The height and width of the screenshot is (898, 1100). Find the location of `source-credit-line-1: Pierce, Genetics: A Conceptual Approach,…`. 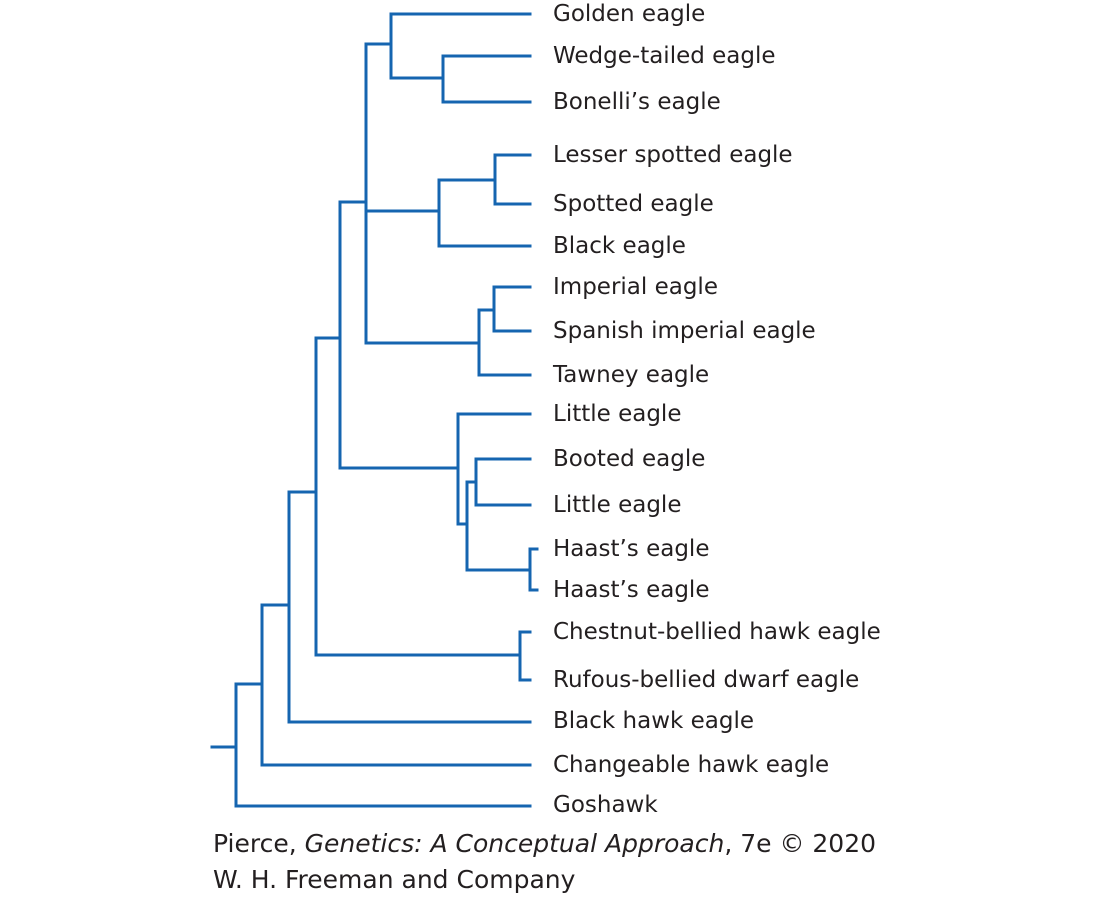

source-credit-line-1: Pierce, Genetics: A Conceptual Approach,… is located at coordinates (544, 844).